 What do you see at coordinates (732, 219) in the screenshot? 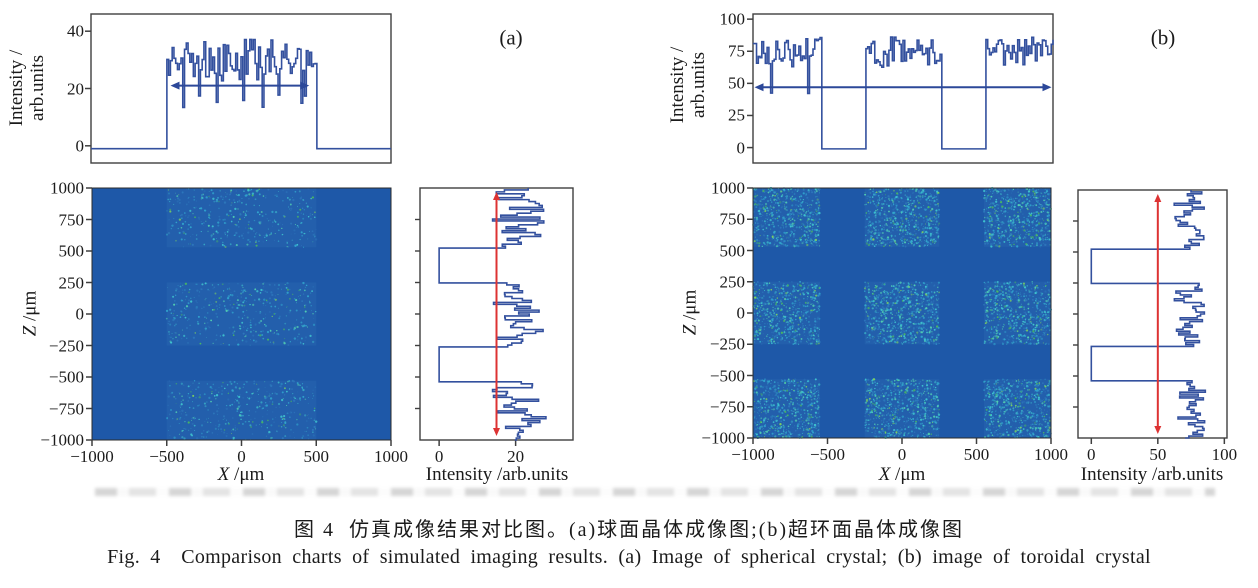
I see `b-map-ztick-750: 750` at bounding box center [732, 219].